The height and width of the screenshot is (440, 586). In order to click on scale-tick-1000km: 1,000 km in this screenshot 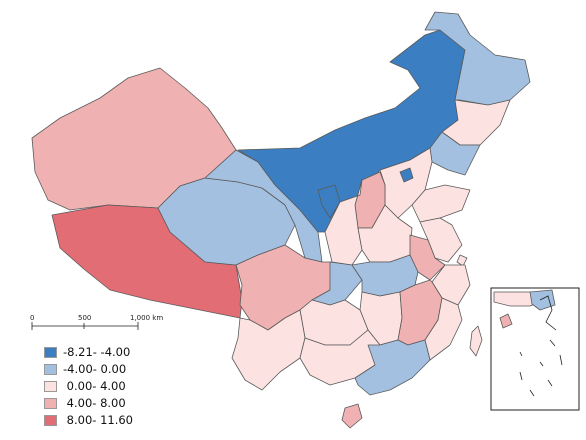, I will do `click(146, 318)`.